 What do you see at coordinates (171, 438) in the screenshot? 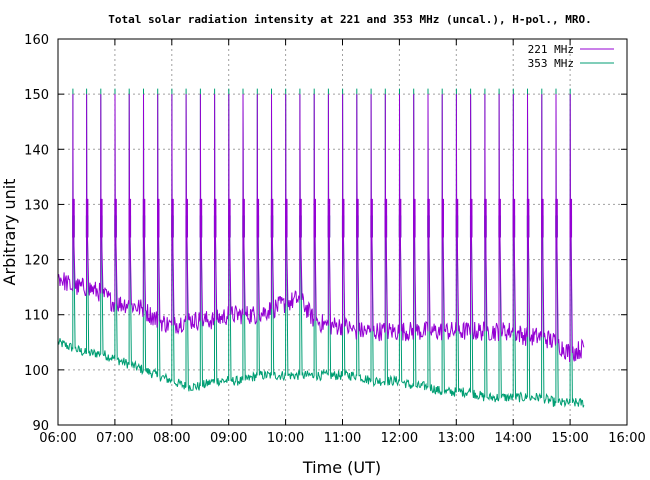
I see `x-tick-label: 08:00` at bounding box center [171, 438].